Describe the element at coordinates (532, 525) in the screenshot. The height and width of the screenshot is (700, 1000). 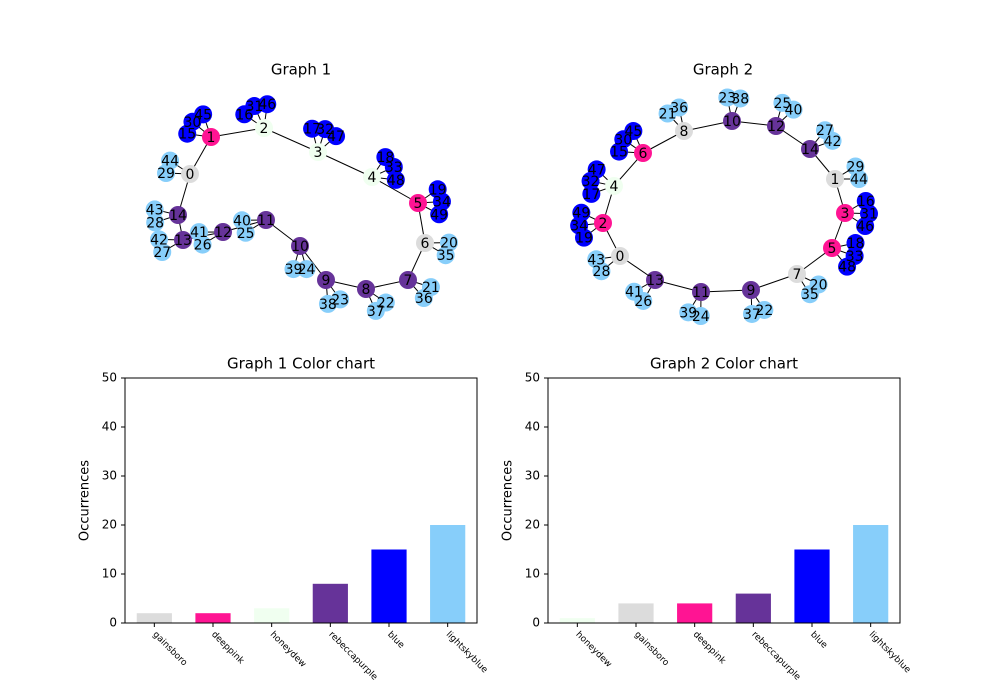
I see `y-tick-label: 20` at that location.